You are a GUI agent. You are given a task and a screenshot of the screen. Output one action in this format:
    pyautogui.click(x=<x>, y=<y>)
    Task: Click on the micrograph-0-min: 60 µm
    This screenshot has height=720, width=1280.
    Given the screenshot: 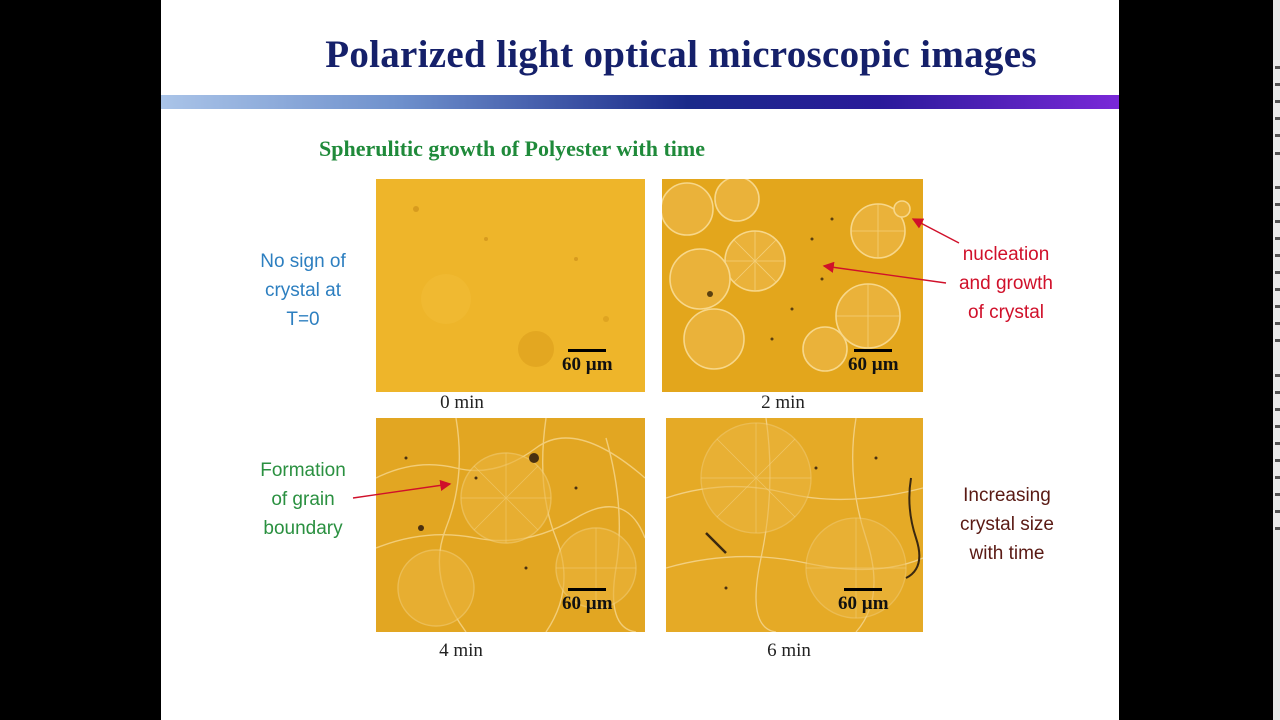 What is the action you would take?
    pyautogui.click(x=510, y=285)
    